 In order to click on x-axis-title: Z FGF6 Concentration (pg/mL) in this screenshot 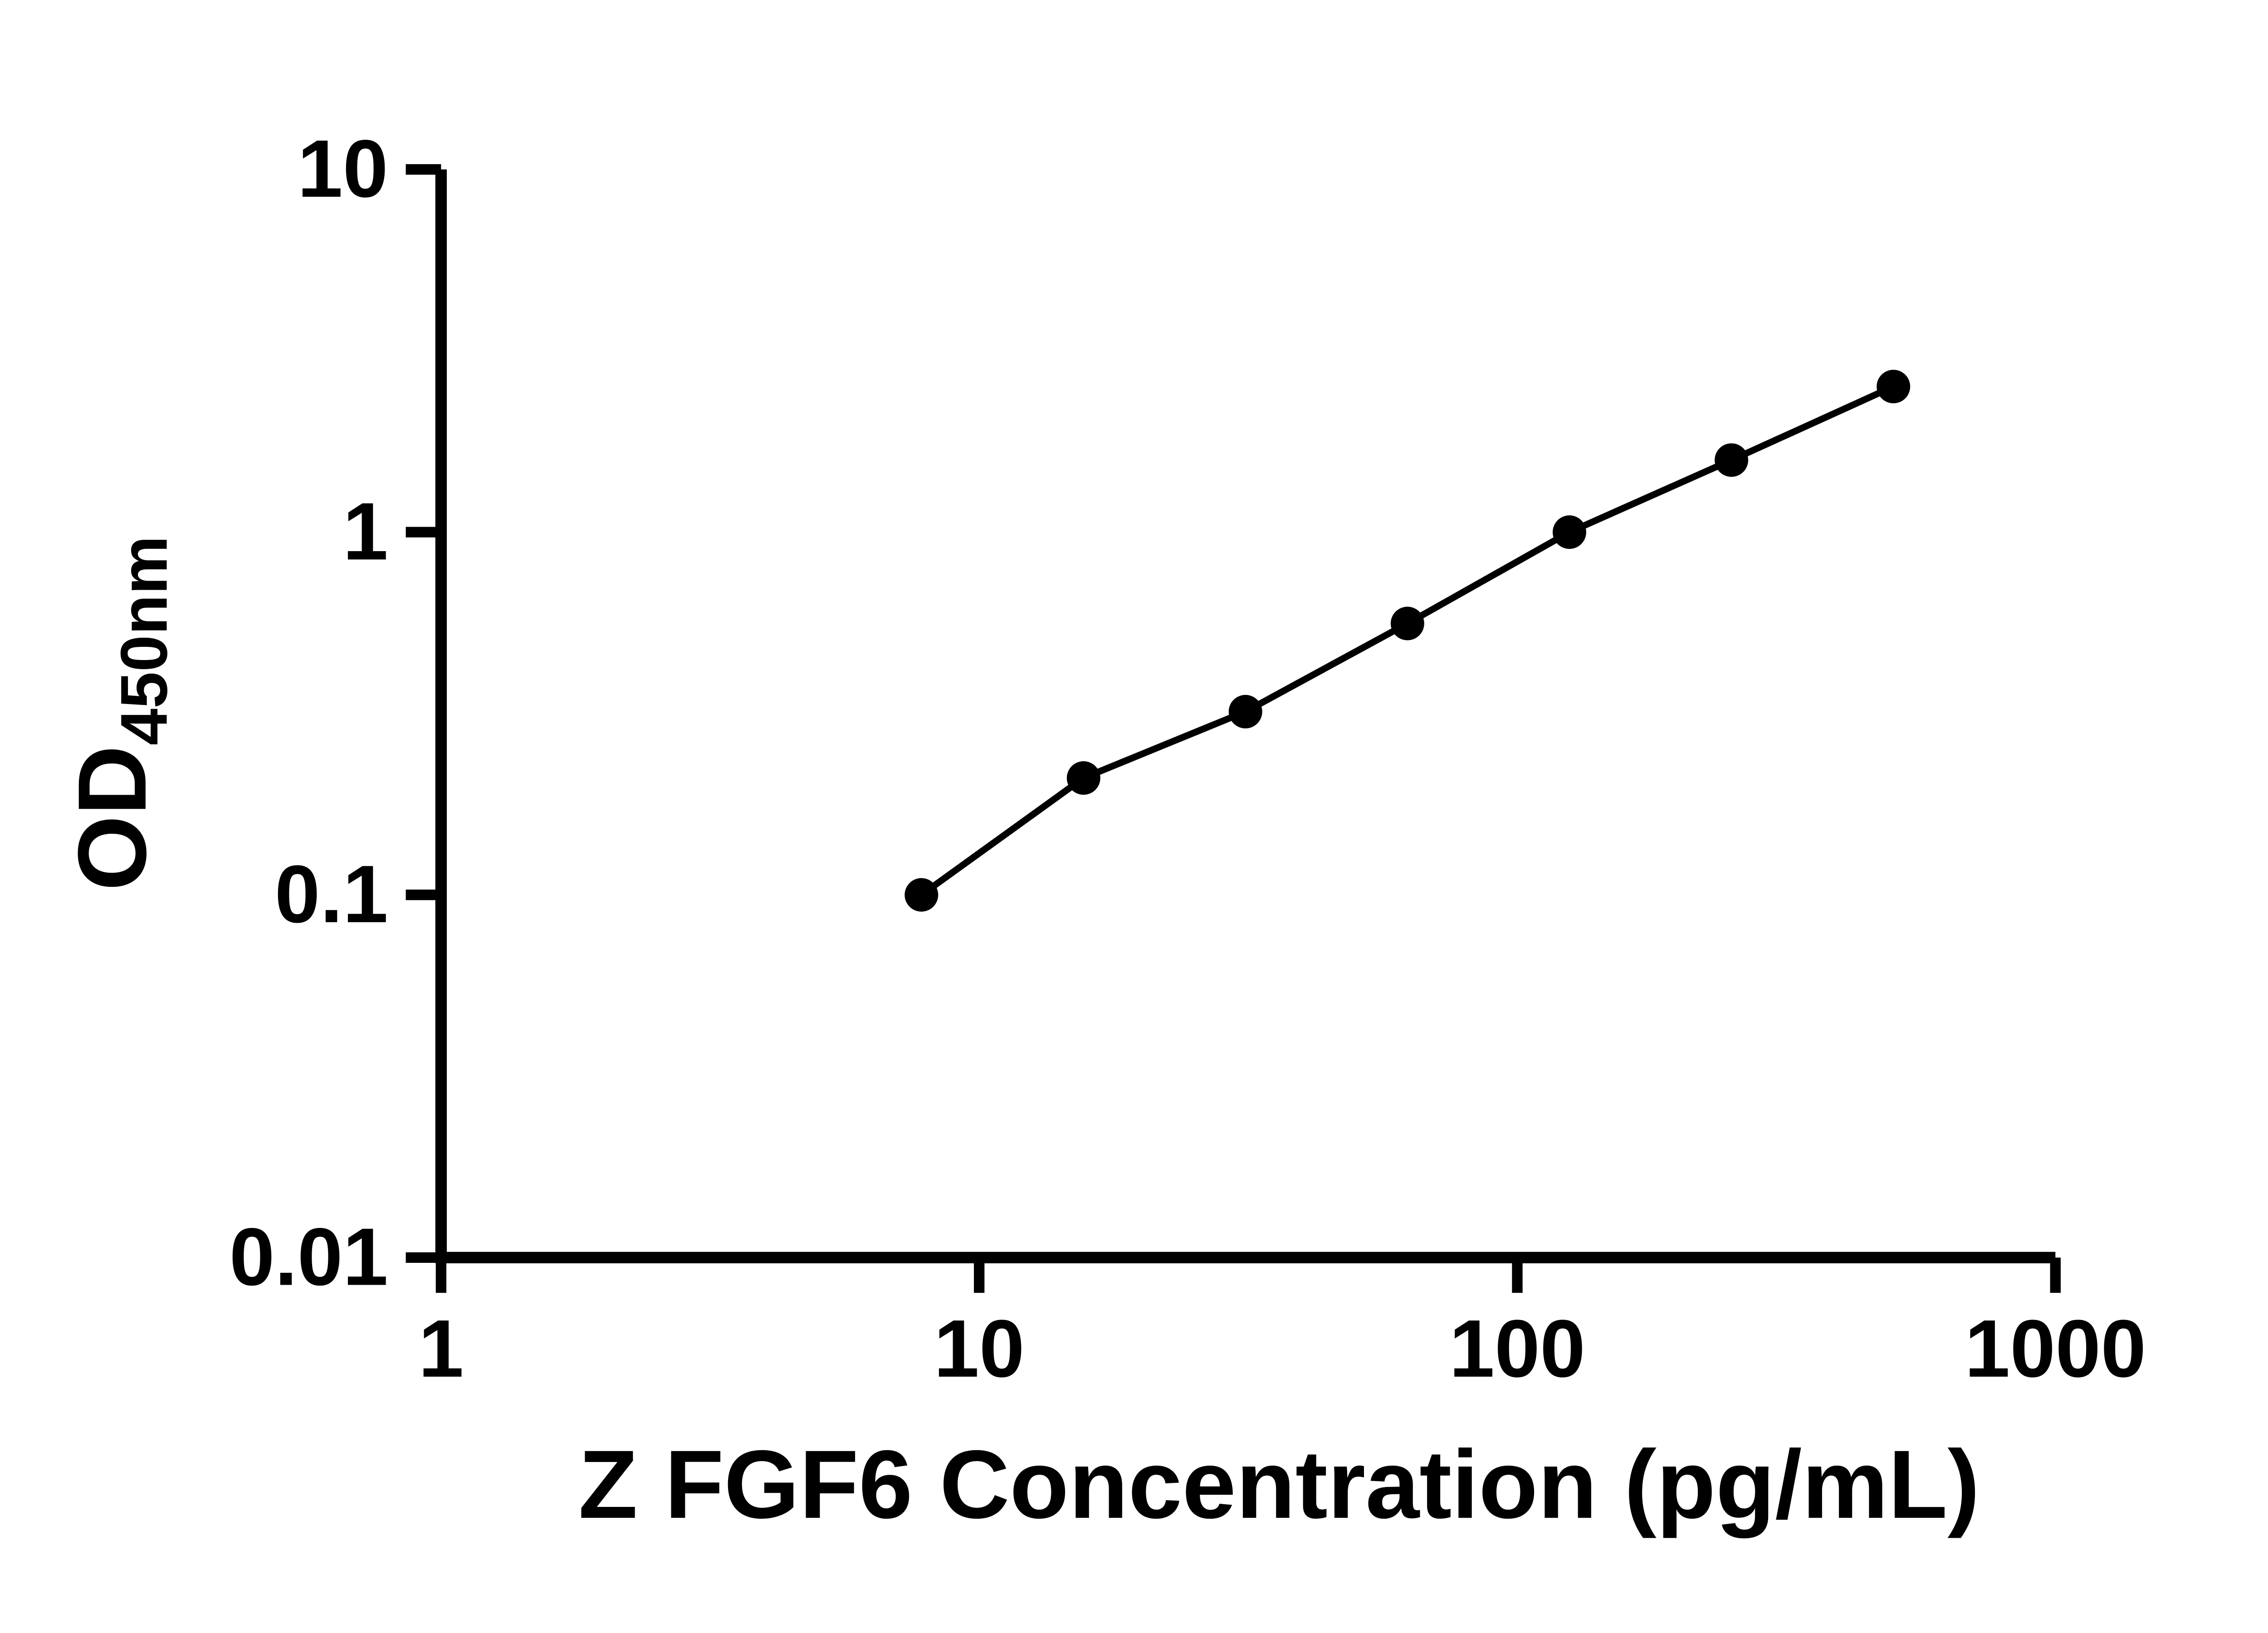, I will do `click(1279, 1484)`.